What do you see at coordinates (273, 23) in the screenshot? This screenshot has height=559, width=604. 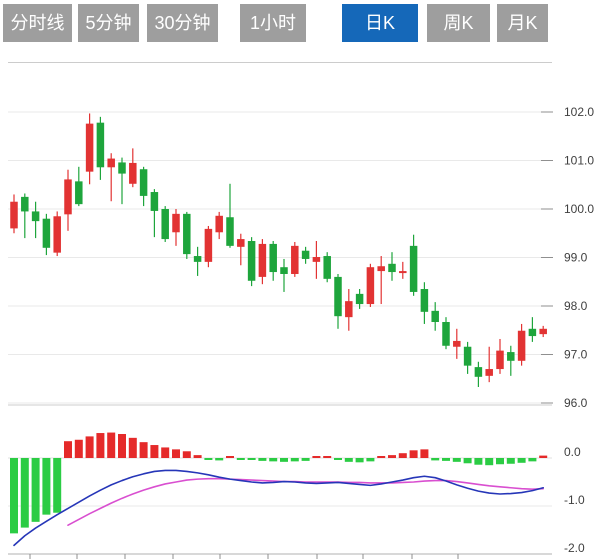 I see `tab-1hour: 1小时` at bounding box center [273, 23].